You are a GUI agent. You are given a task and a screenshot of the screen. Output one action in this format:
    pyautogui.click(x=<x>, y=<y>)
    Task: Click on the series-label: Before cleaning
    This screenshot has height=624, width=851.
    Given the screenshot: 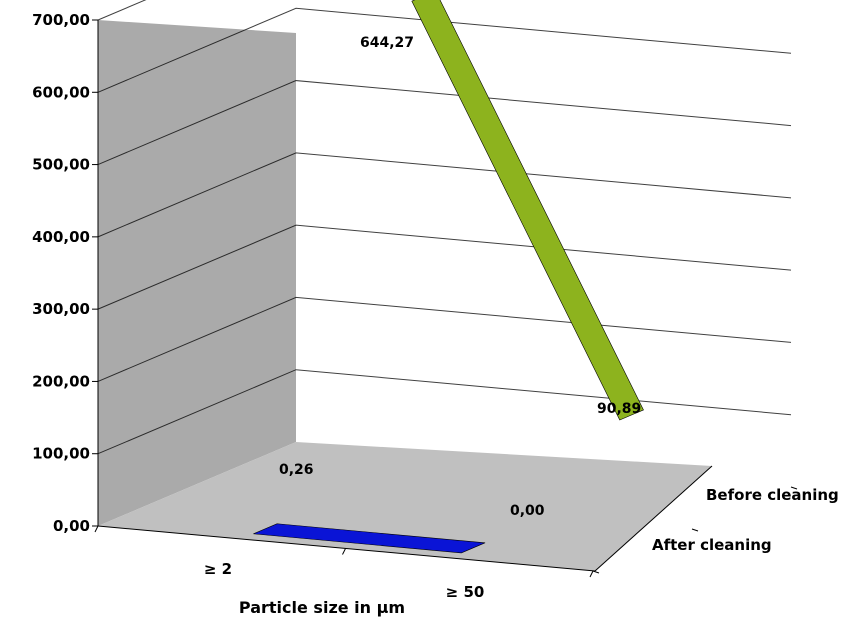 What is the action you would take?
    pyautogui.click(x=772, y=495)
    